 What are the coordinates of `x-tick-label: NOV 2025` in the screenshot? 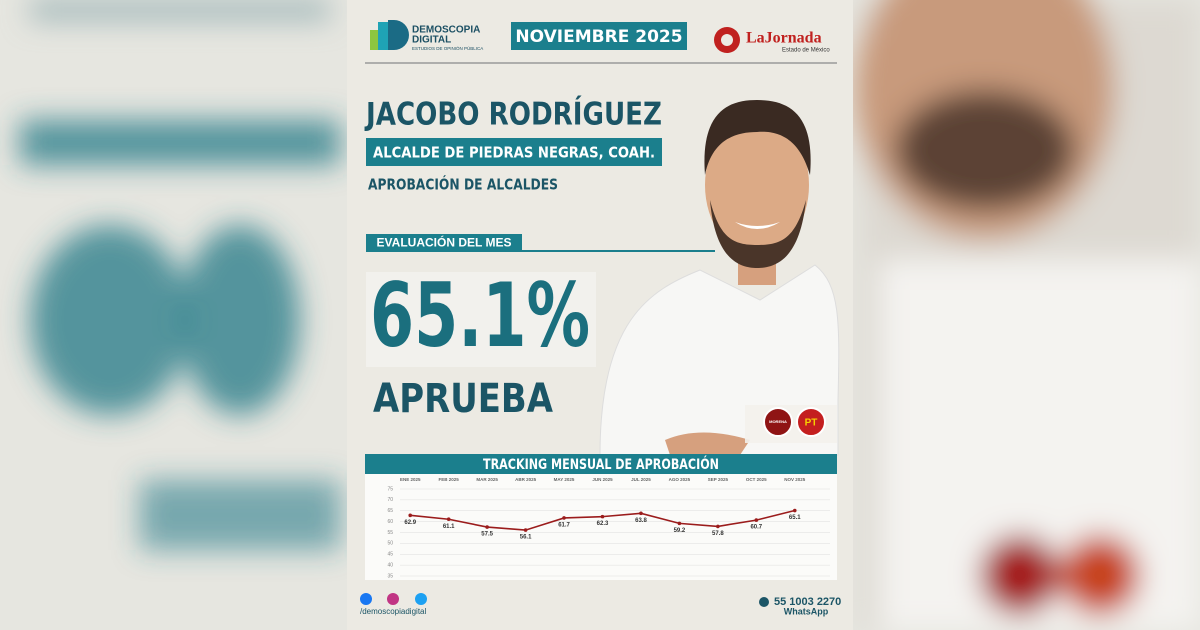 It's located at (795, 479).